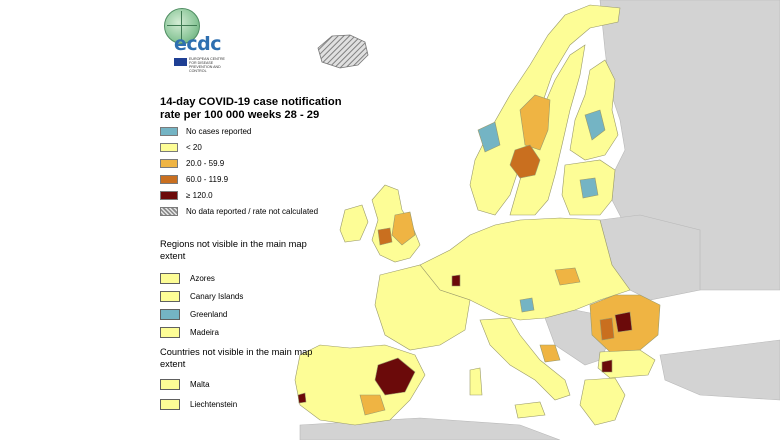 Image resolution: width=780 pixels, height=440 pixels. Describe the element at coordinates (214, 404) in the screenshot. I see `inset-label: Liechtenstein` at that location.